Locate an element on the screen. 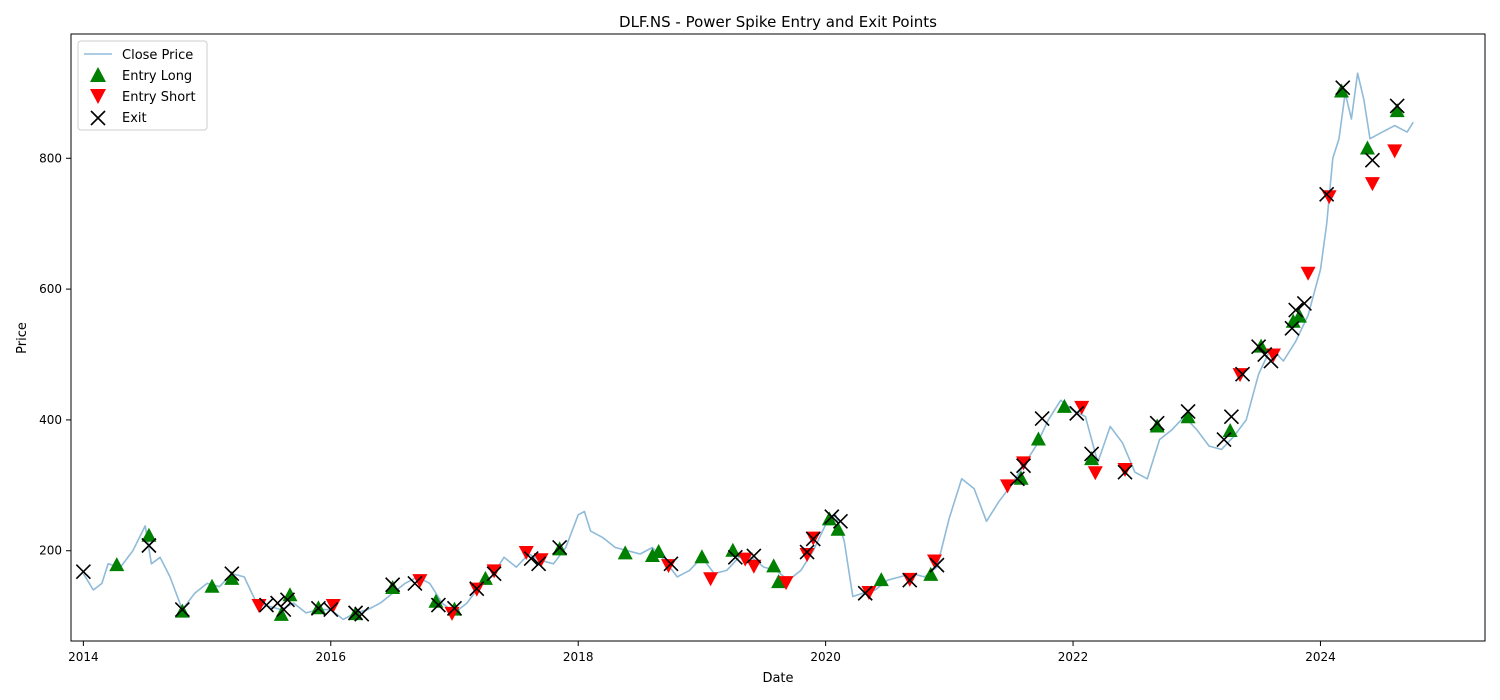 This screenshot has height=700, width=1500. y-tick-label: 400 is located at coordinates (50, 420).